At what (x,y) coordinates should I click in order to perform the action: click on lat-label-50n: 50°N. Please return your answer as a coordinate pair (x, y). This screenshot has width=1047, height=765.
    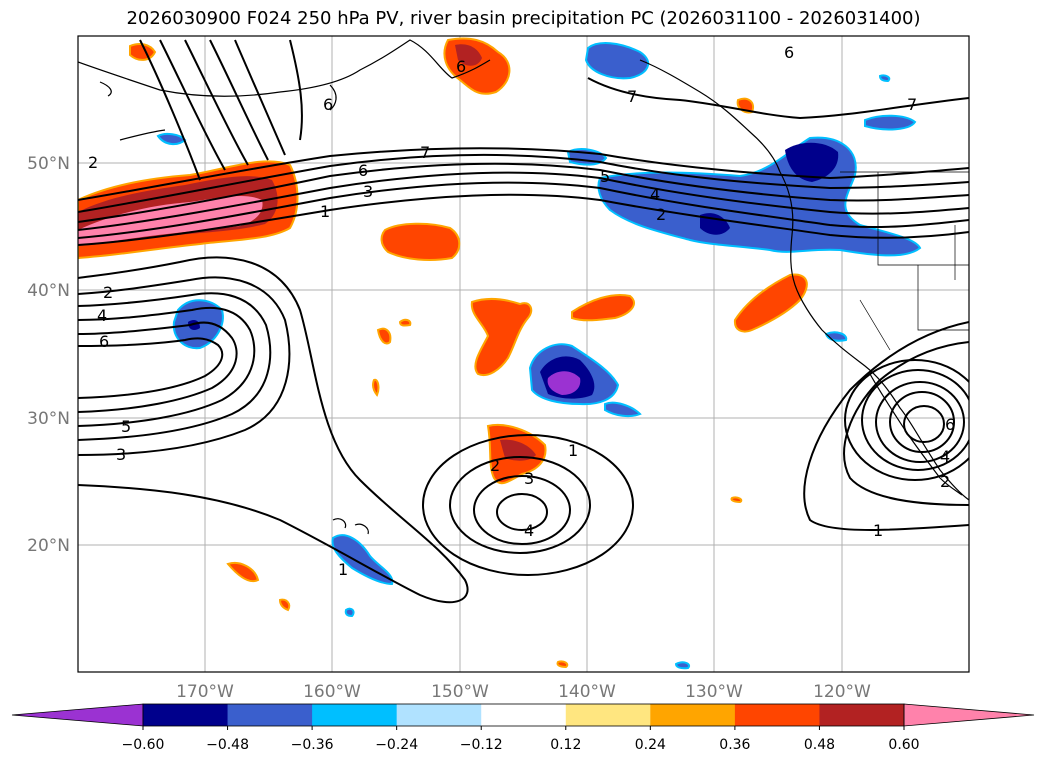
    Looking at the image, I should click on (48, 164).